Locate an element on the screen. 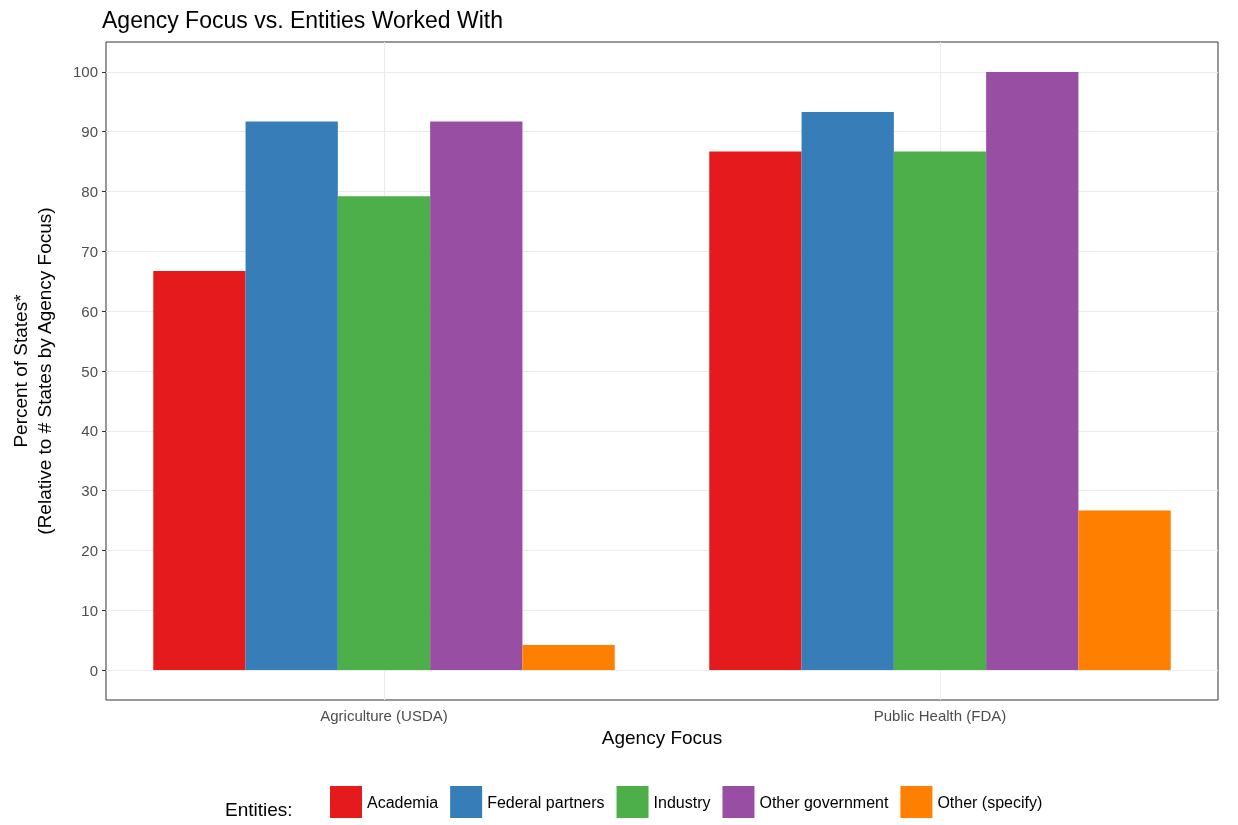 The image size is (1238, 825). legend-label: Other government is located at coordinates (824, 802).